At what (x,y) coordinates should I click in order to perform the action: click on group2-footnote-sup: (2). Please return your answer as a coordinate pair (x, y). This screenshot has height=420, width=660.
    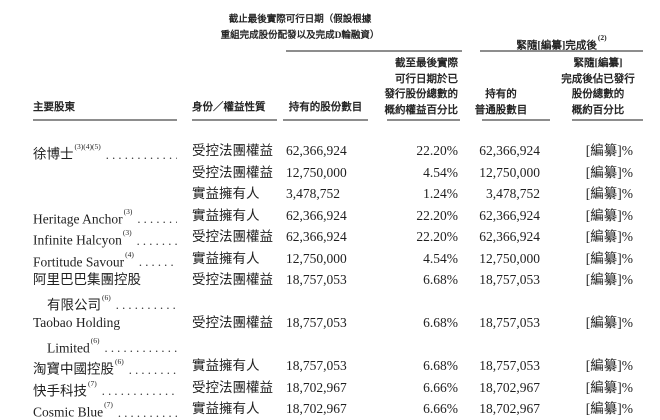
    Looking at the image, I should click on (602, 37).